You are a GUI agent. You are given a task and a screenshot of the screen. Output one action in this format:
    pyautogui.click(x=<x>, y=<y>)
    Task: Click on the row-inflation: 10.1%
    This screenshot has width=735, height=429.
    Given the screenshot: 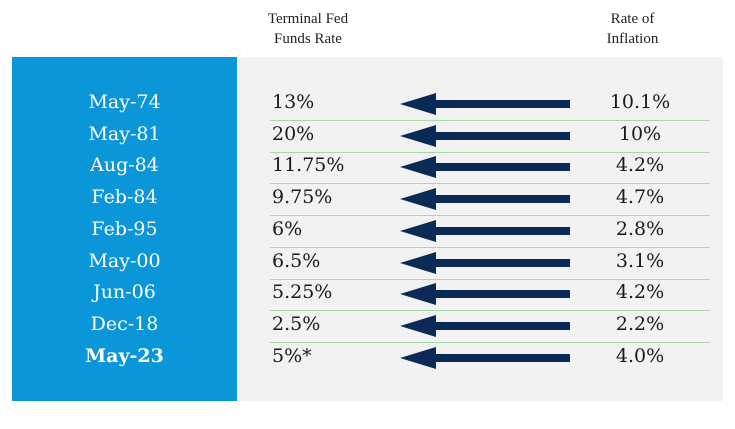 What is the action you would take?
    pyautogui.click(x=640, y=102)
    